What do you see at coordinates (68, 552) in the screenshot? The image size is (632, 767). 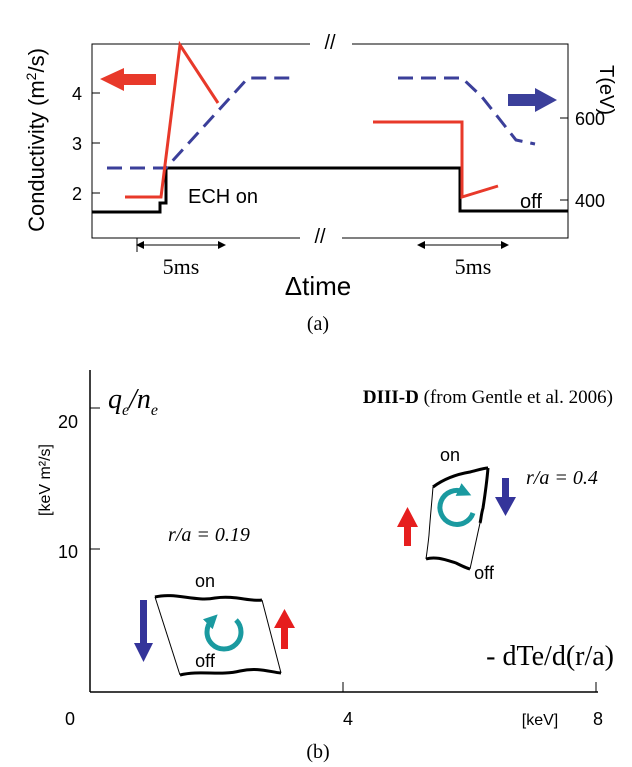 I see `ytick-10: 10` at bounding box center [68, 552].